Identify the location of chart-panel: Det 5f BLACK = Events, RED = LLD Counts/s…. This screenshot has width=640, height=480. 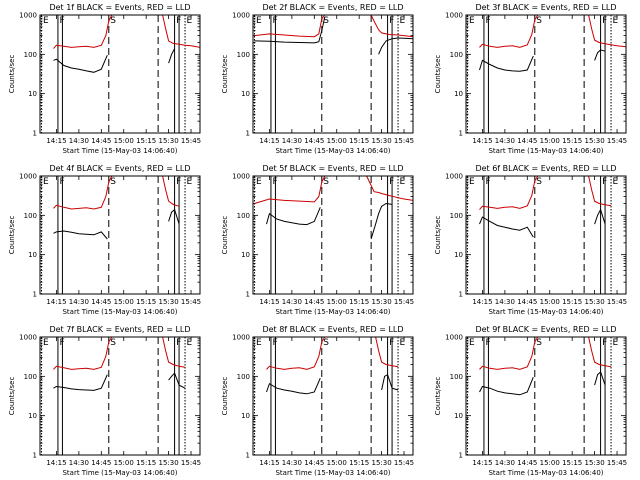
(317, 240).